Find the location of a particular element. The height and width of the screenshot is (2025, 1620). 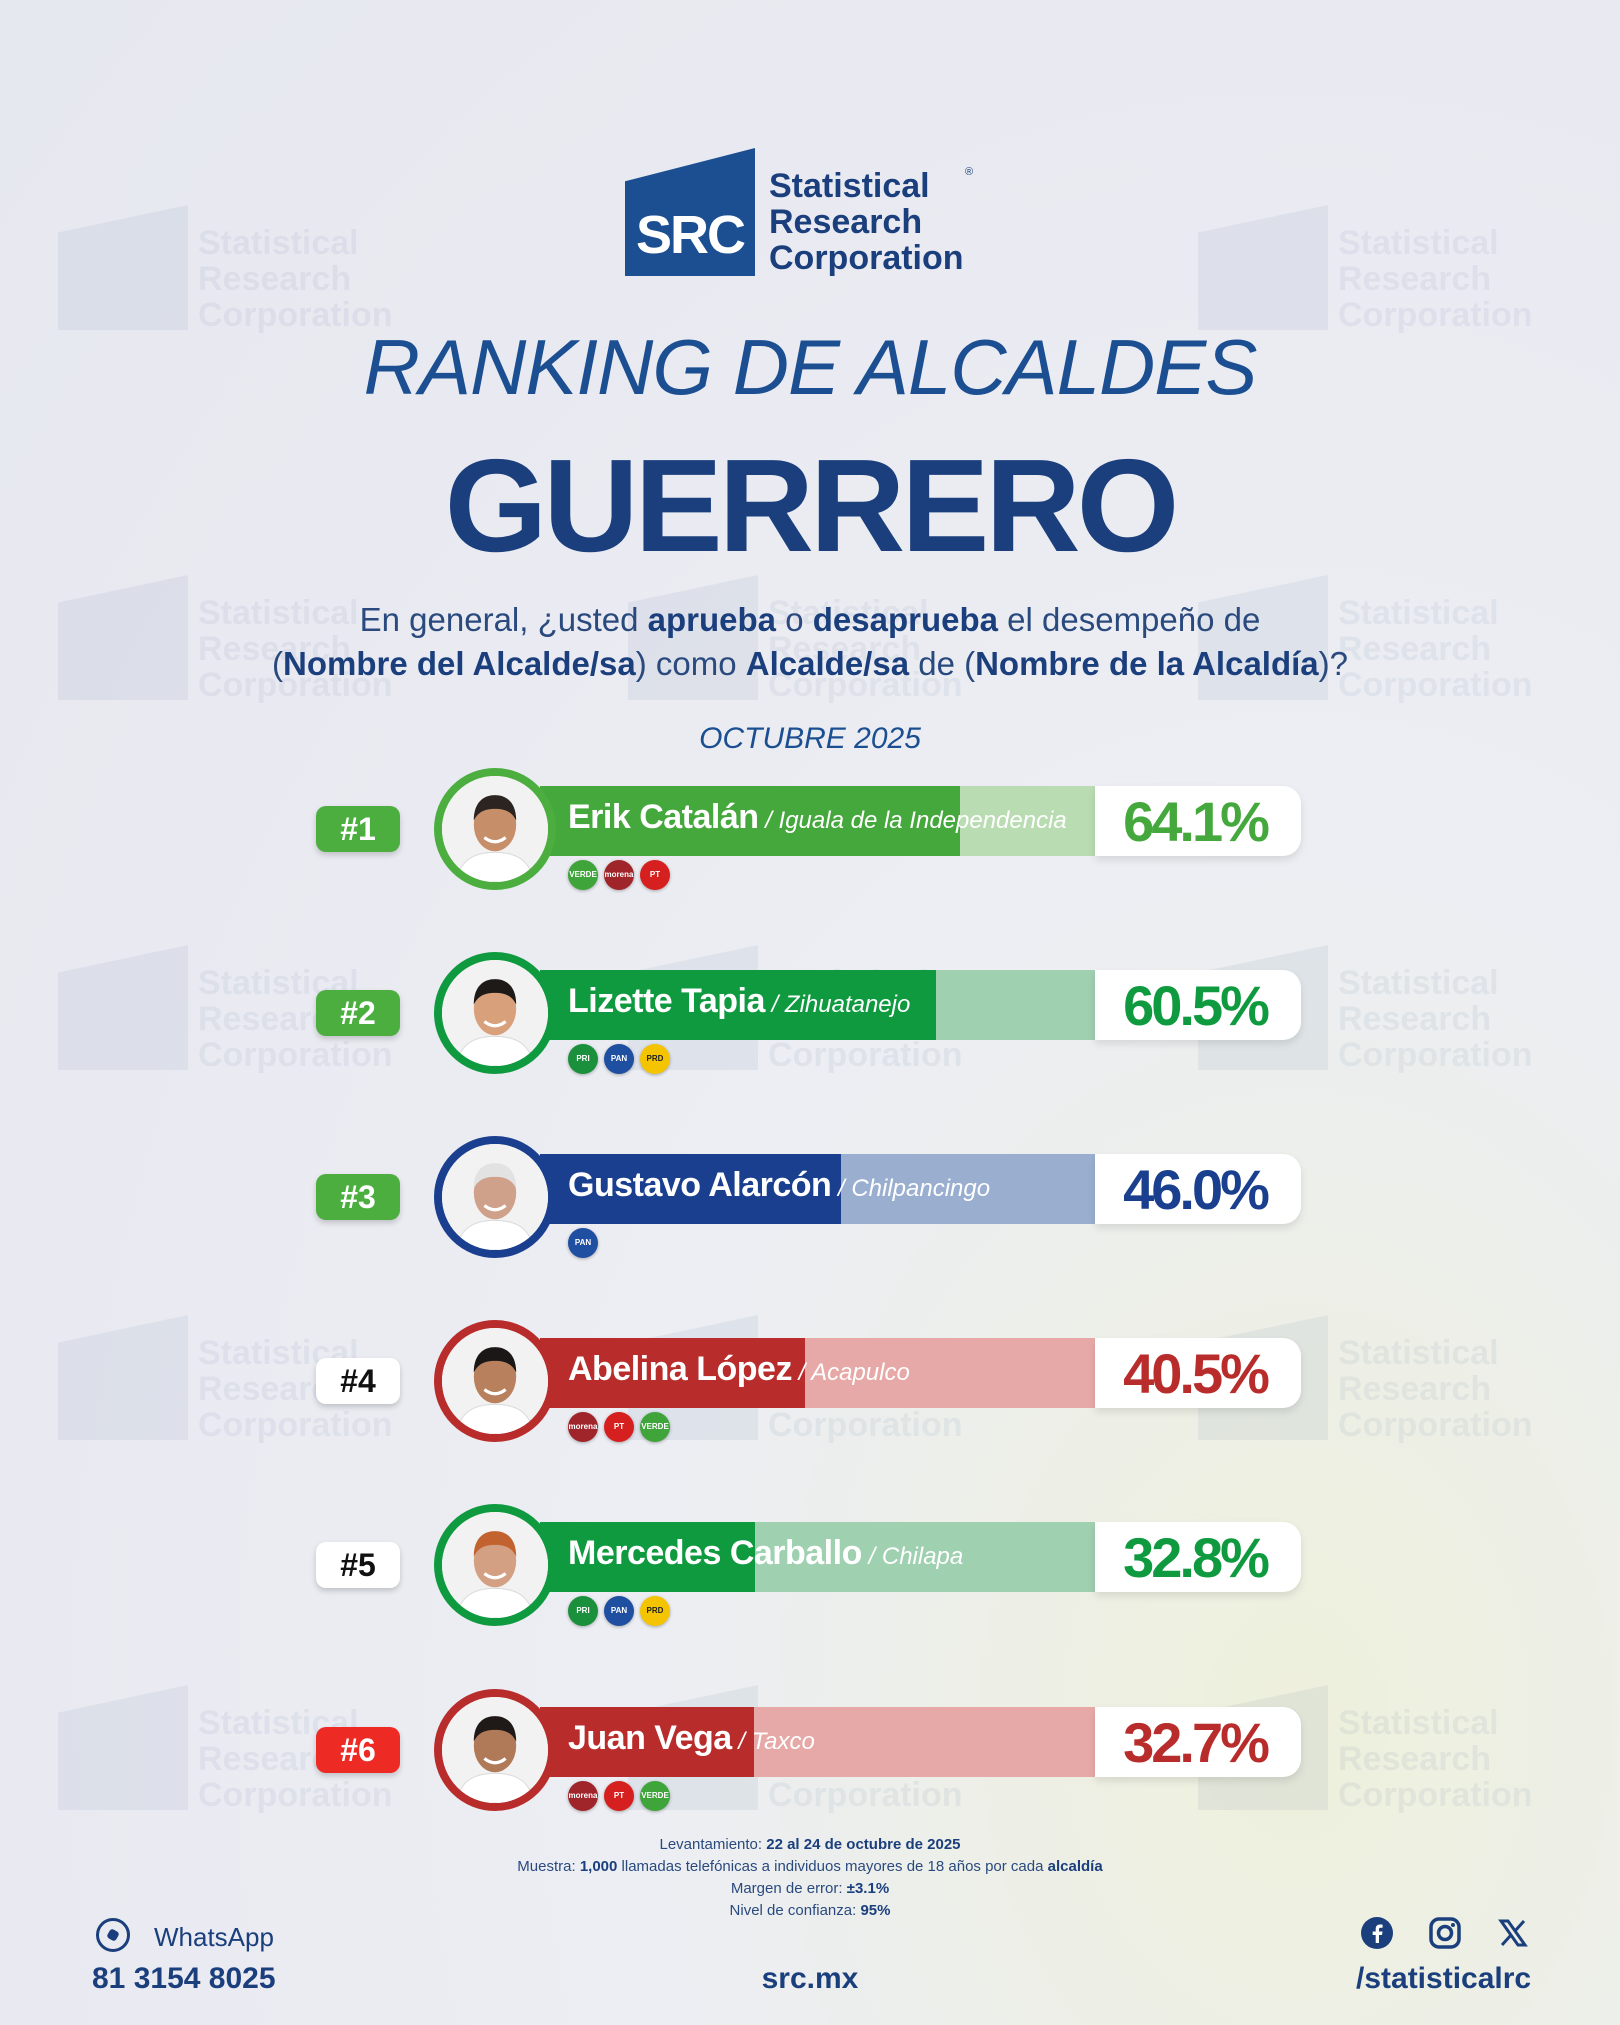

ranking-row: #3 46.0% Gustavo Alarcón / Chilpancingo PAN is located at coordinates (810, 1201).